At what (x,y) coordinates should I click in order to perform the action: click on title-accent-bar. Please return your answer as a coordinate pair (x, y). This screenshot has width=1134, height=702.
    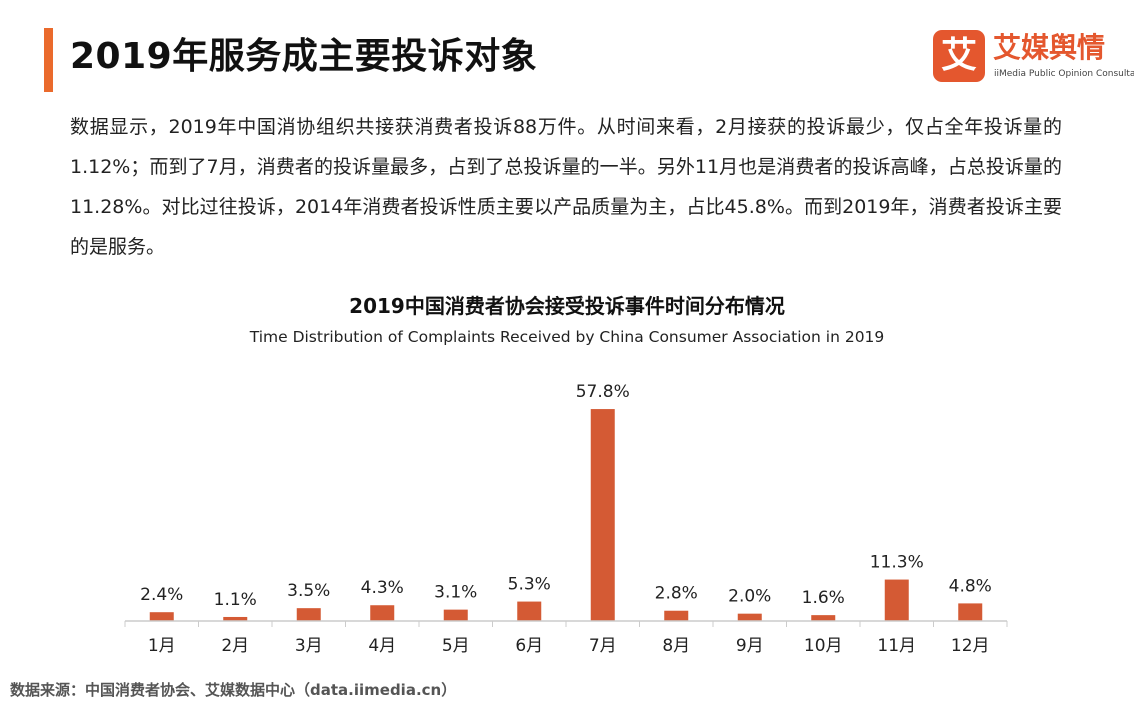
    Looking at the image, I should click on (48, 60).